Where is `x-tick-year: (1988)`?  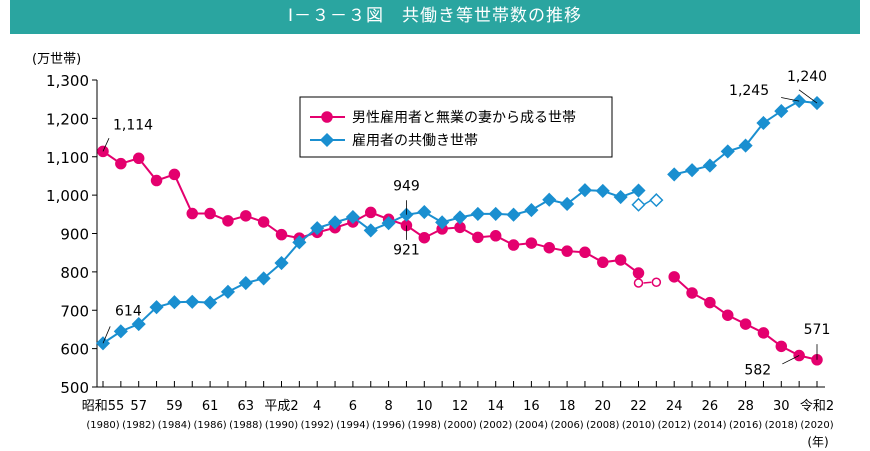 x-tick-year: (1988) is located at coordinates (245, 425).